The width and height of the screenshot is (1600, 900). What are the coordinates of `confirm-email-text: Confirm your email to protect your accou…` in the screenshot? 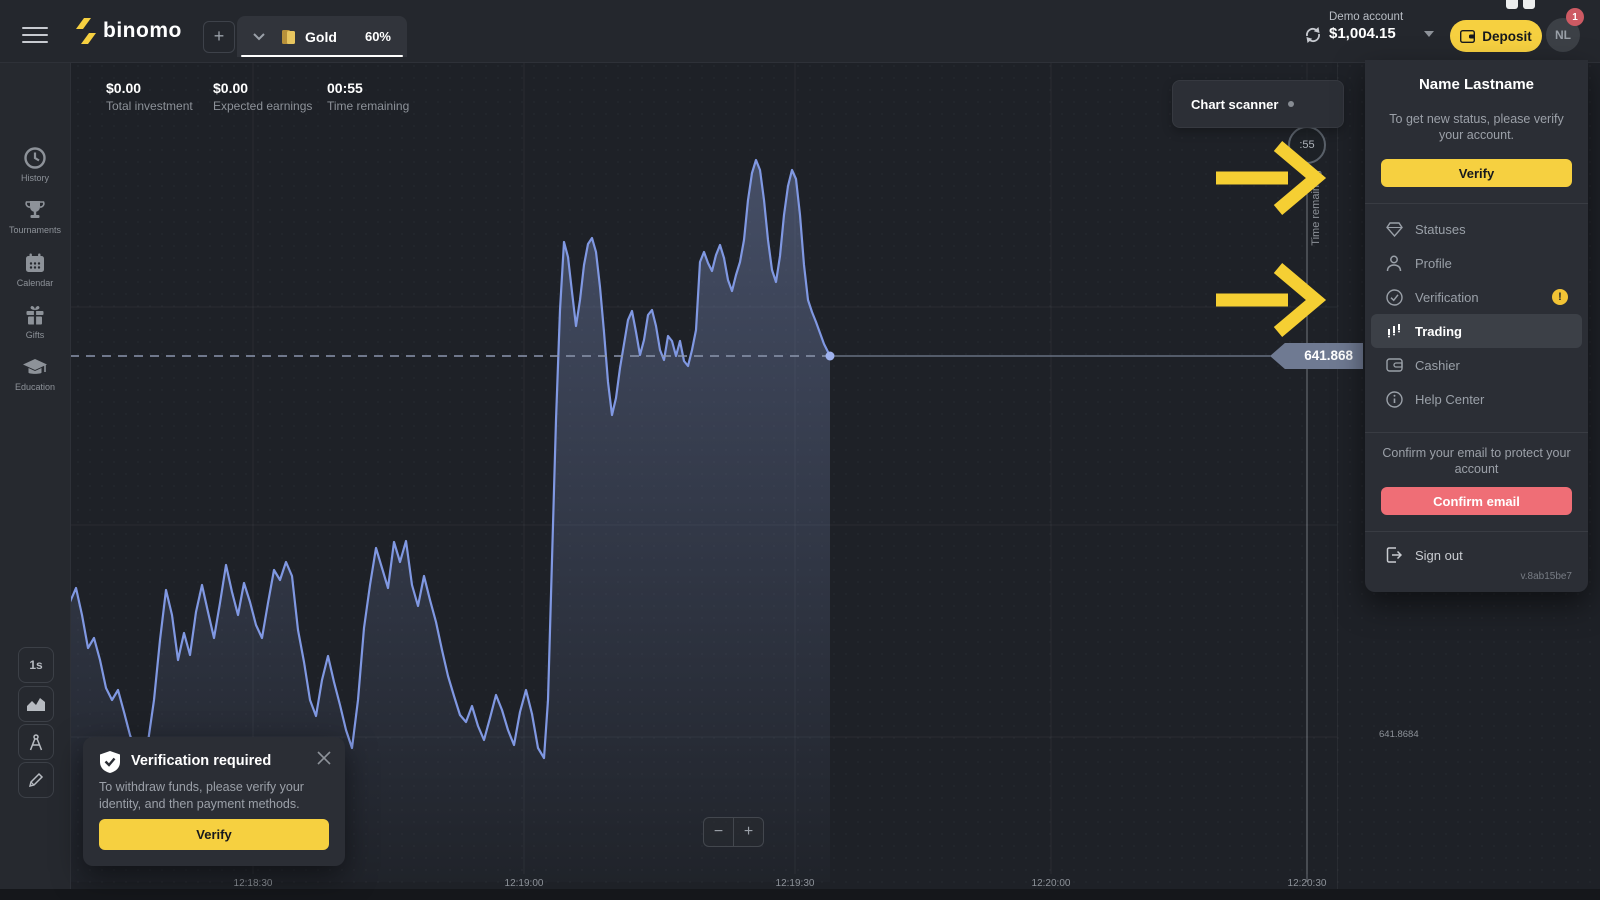 It's located at (1476, 461).